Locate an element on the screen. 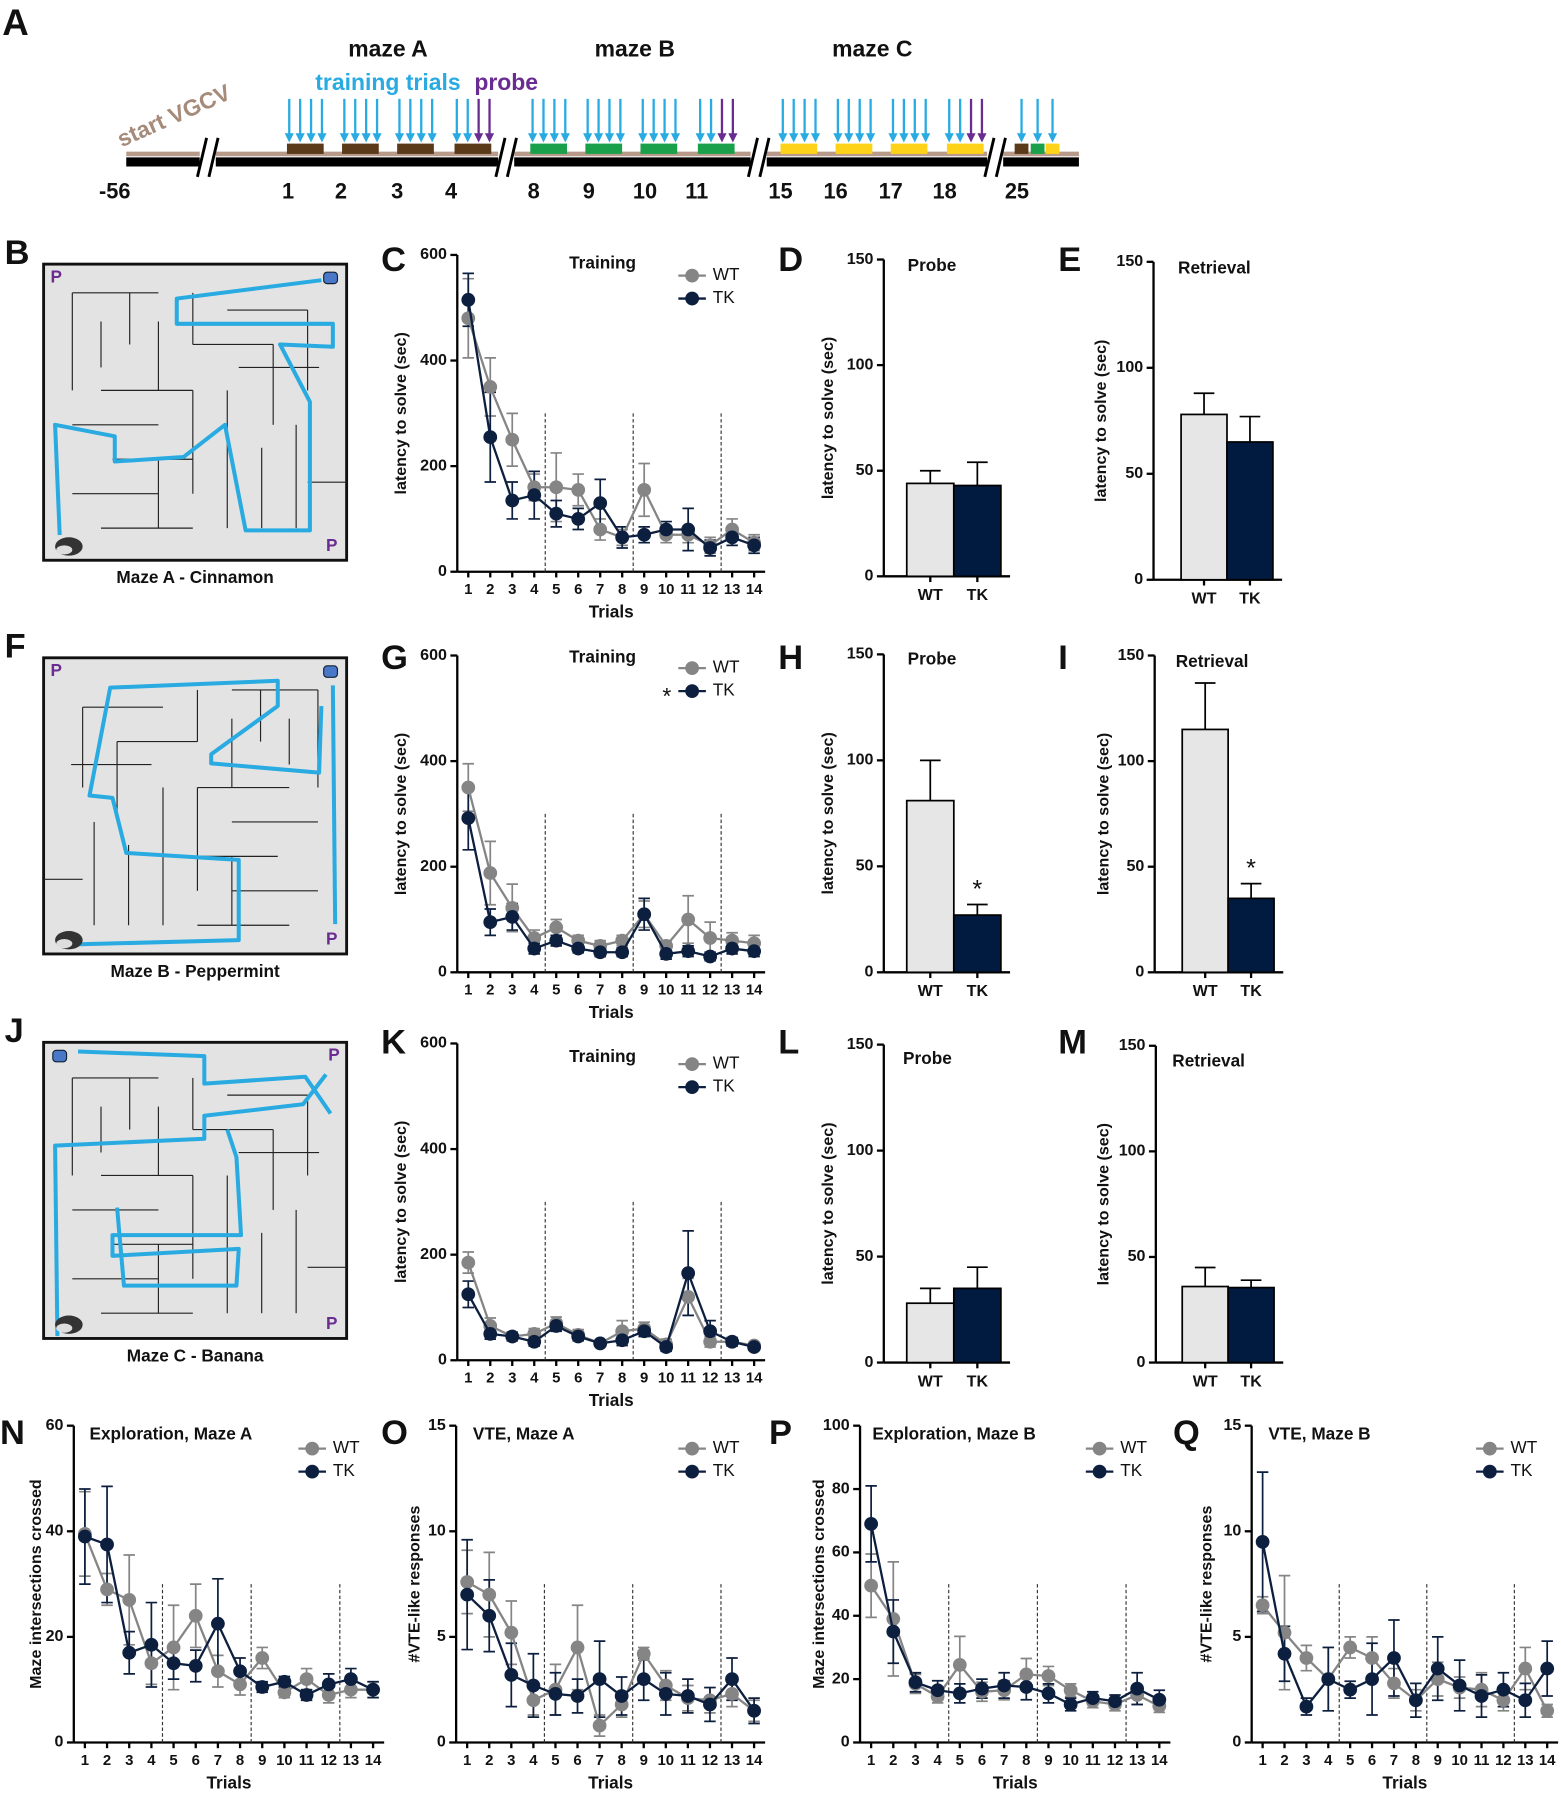 The height and width of the screenshot is (1800, 1561). legend-marker is located at coordinates (1099, 1448).